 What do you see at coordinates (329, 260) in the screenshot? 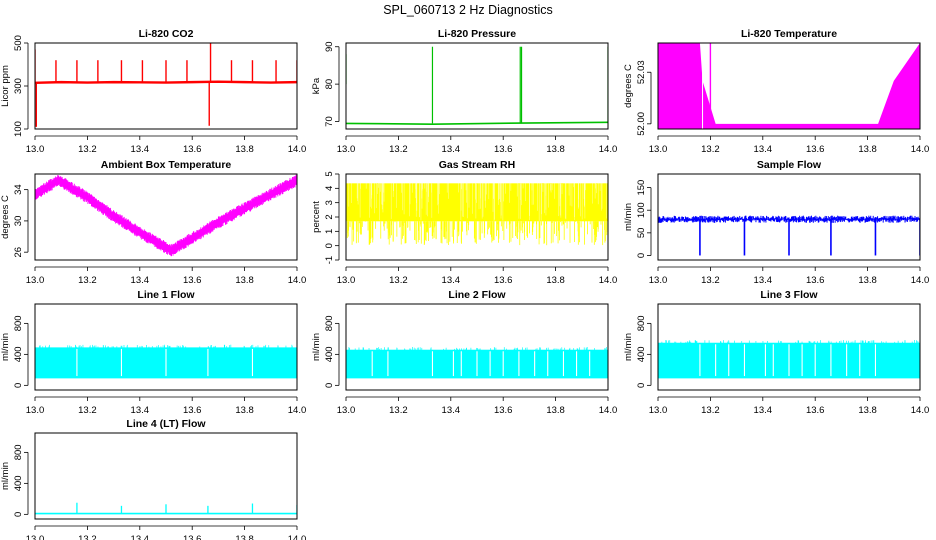
I see `y-tick-label: -1` at bounding box center [329, 260].